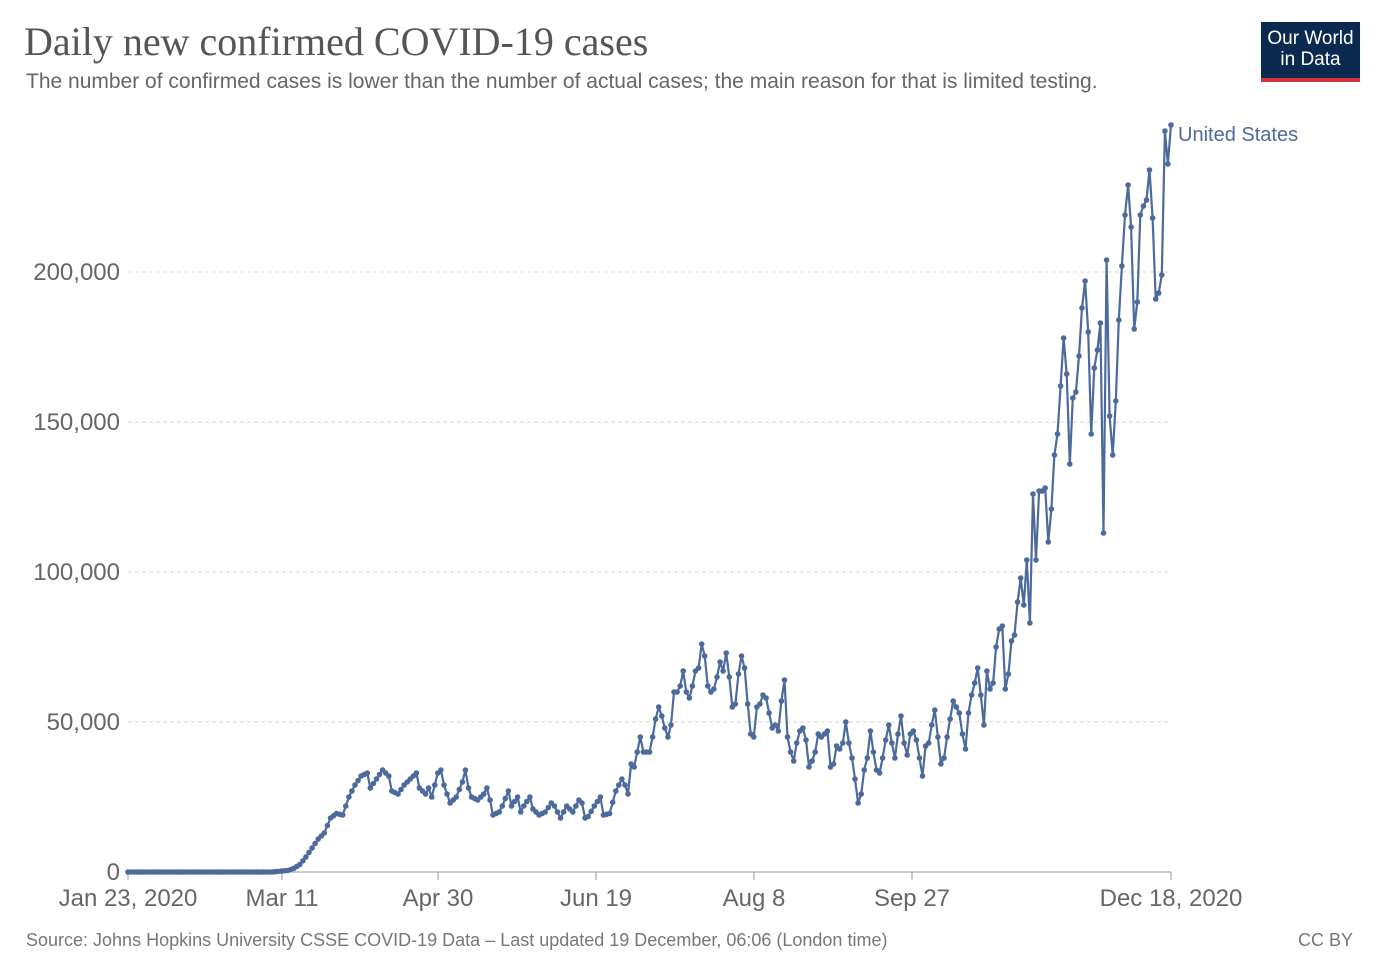 Image resolution: width=1385 pixels, height=978 pixels. I want to click on logo-line-1: Our World, so click(1310, 38).